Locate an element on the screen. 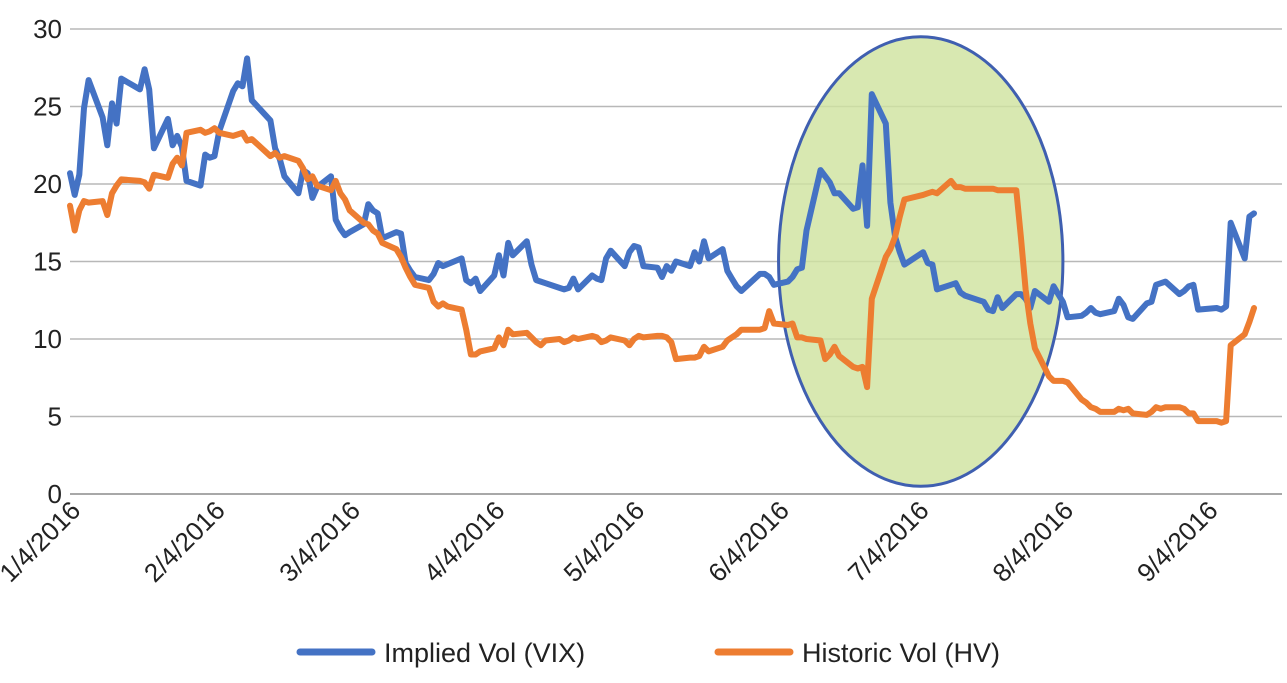 The height and width of the screenshot is (683, 1287). legend-label-hv: Historic Vol (HV) is located at coordinates (901, 653).